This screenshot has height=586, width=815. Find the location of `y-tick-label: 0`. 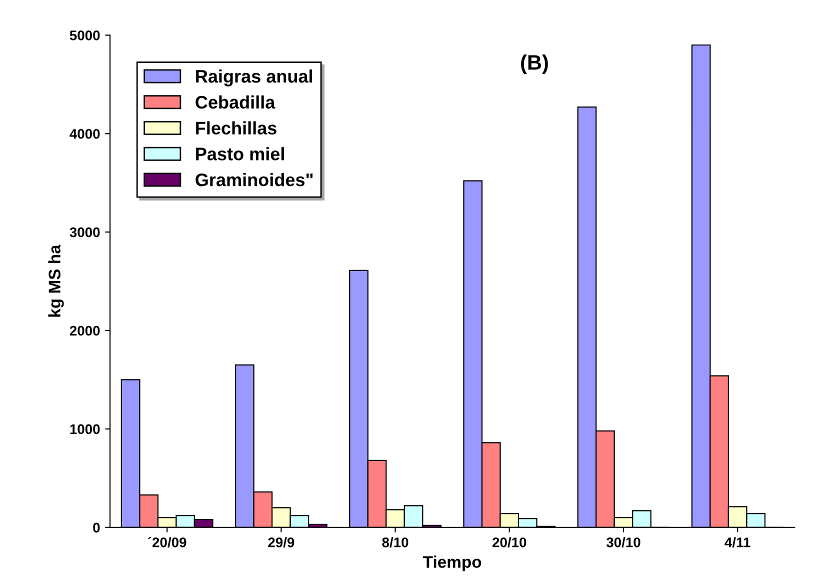

y-tick-label: 0 is located at coordinates (96, 527).